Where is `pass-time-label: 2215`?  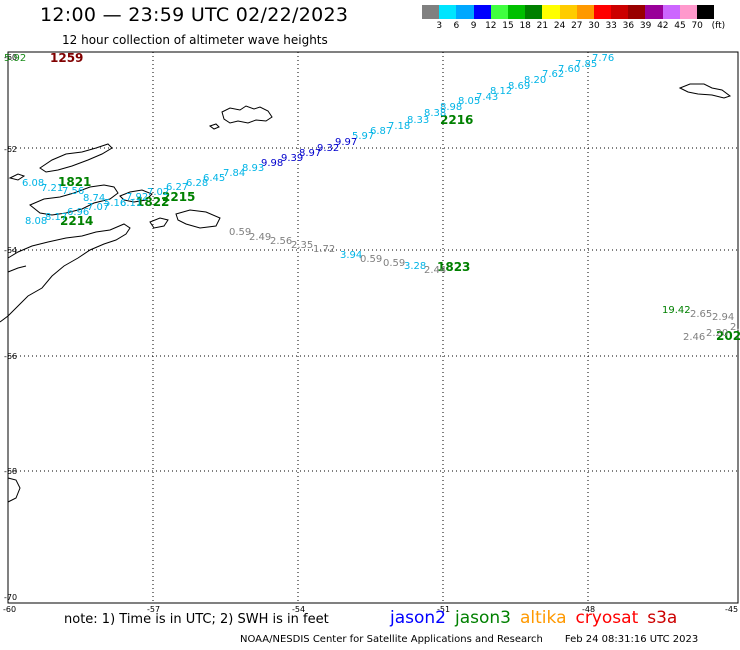
pass-time-label: 2215 is located at coordinates (178, 197).